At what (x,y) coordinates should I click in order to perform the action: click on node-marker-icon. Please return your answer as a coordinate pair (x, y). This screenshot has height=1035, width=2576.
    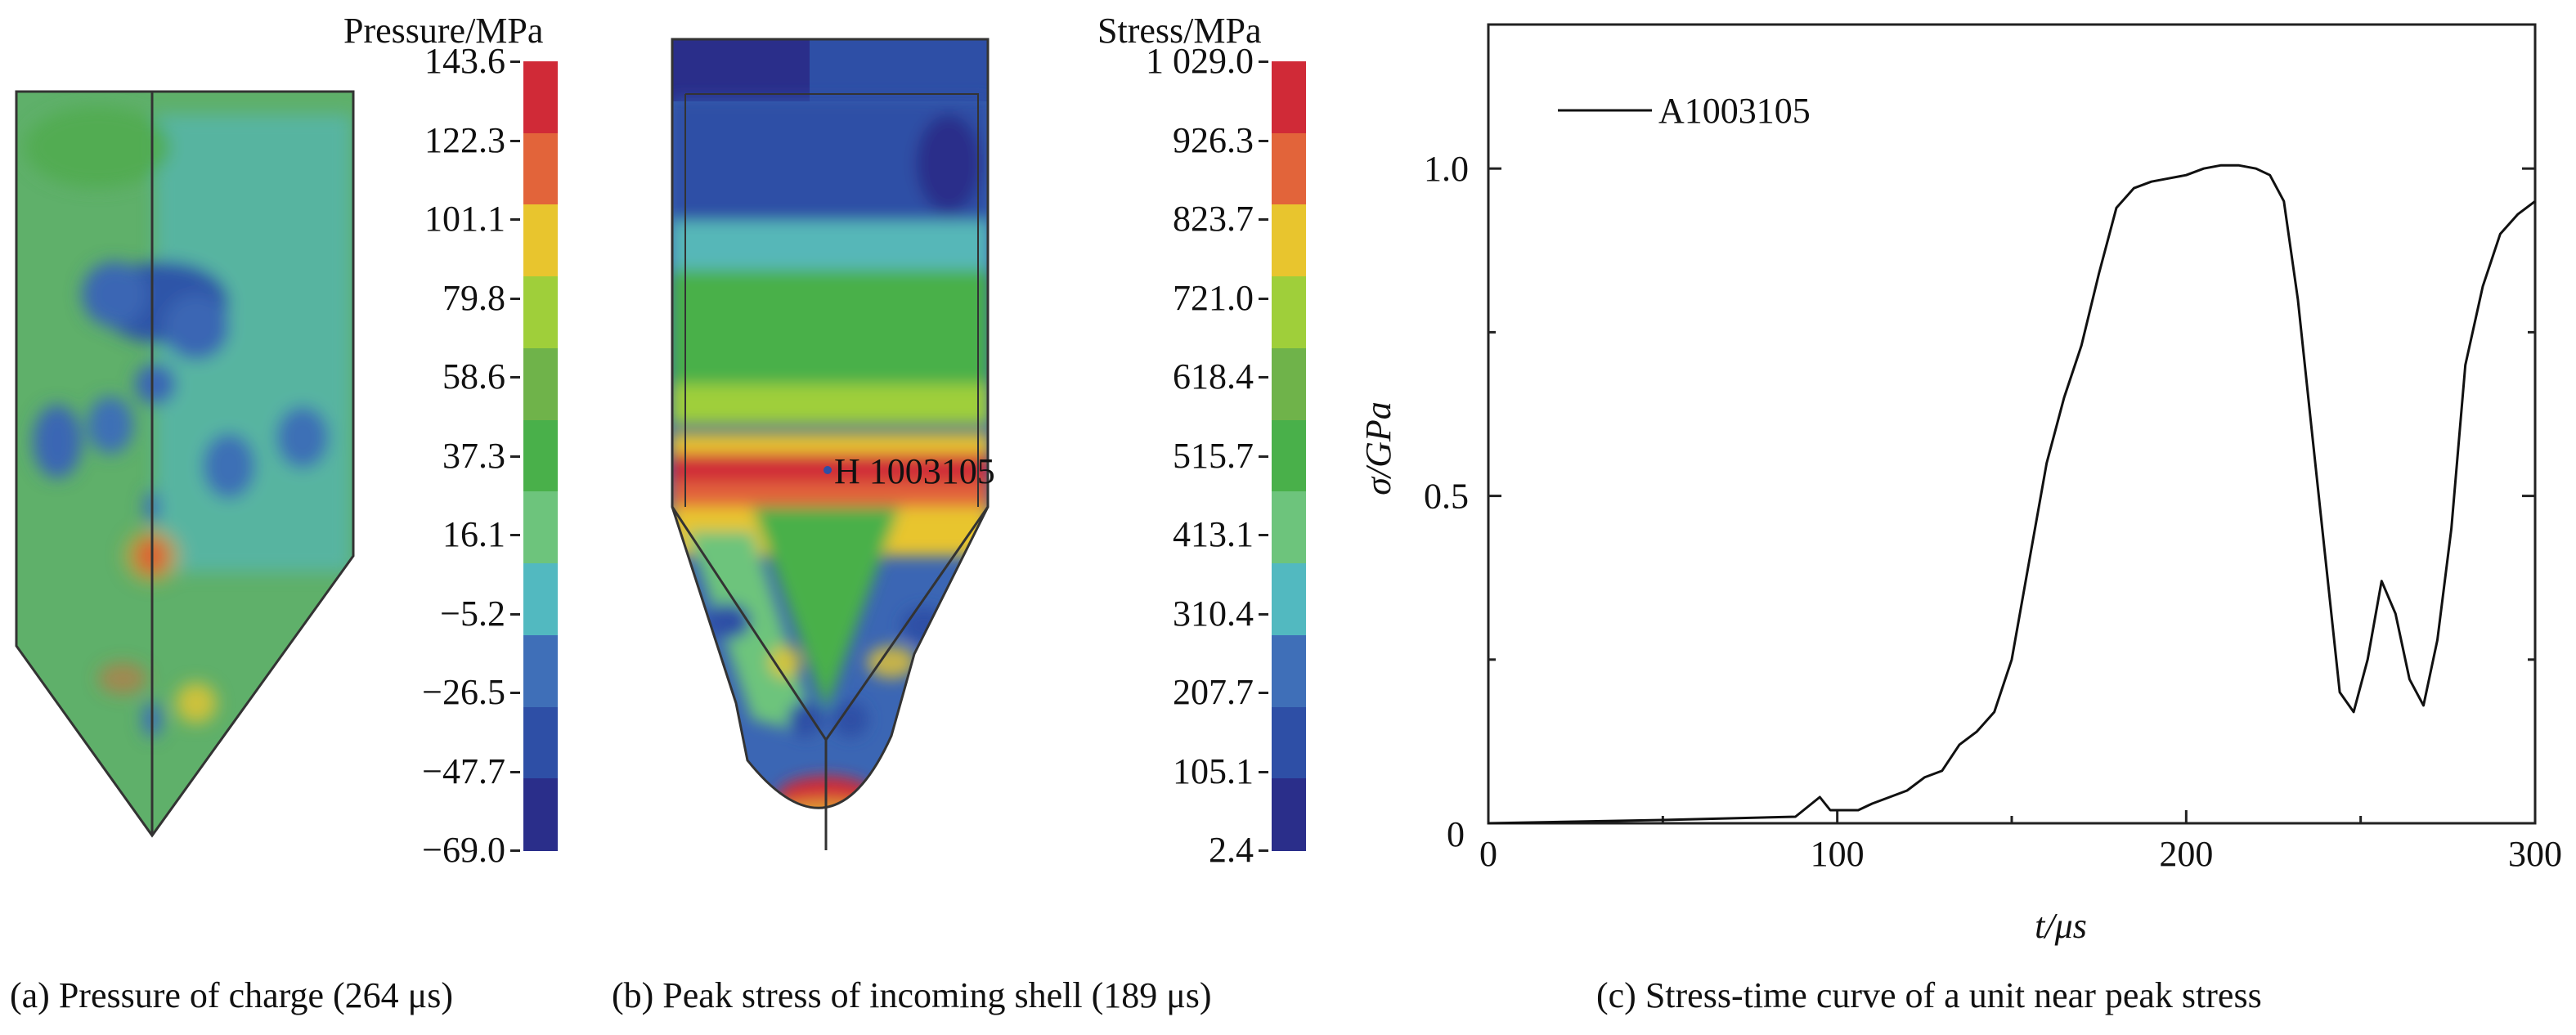
    Looking at the image, I should click on (828, 470).